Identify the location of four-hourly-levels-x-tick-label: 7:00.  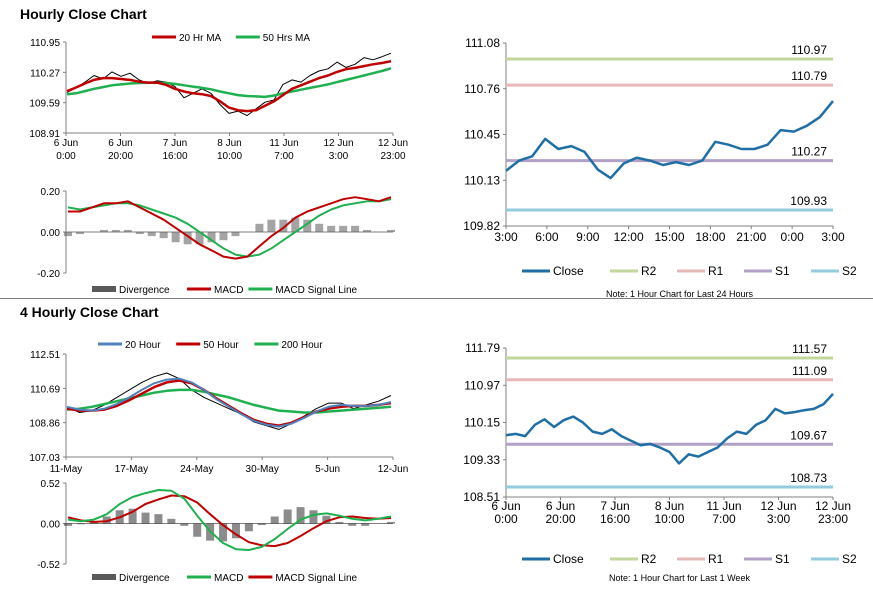
(724, 519).